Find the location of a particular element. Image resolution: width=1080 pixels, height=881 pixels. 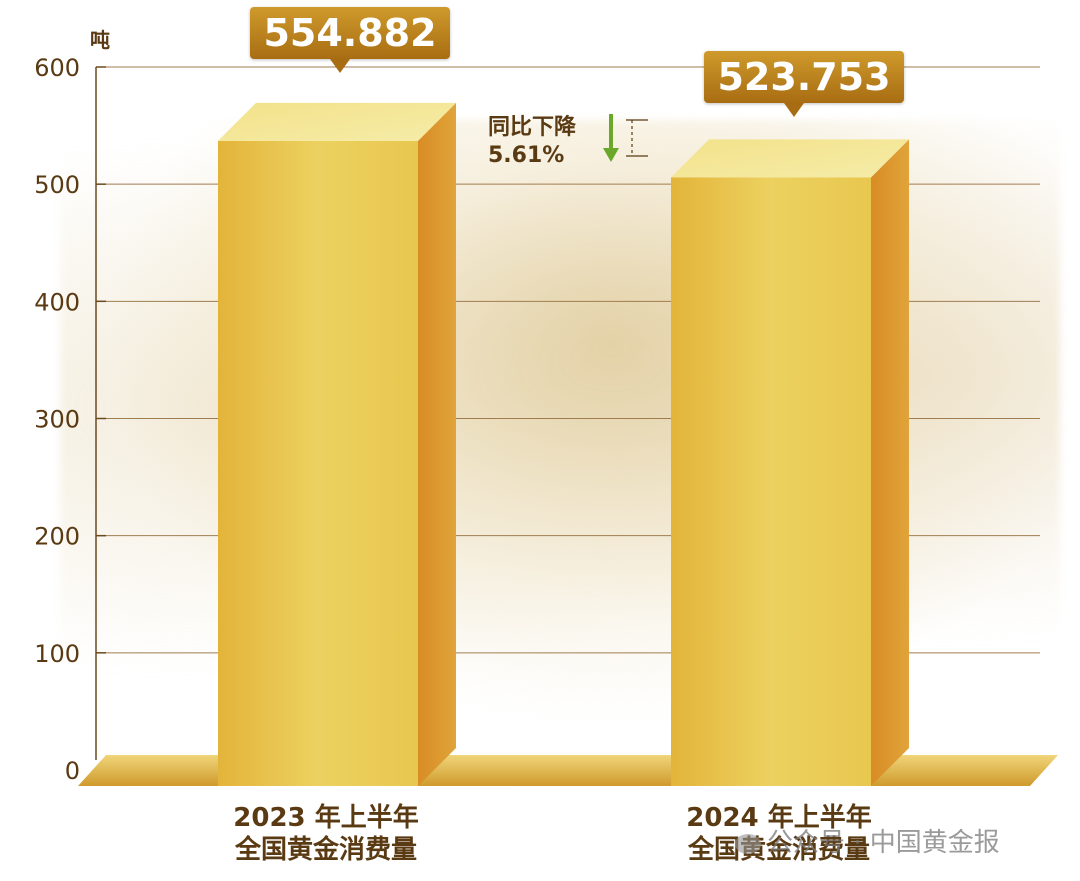

category-label-2024-line1: 2024 年上半年 is located at coordinates (779, 818).